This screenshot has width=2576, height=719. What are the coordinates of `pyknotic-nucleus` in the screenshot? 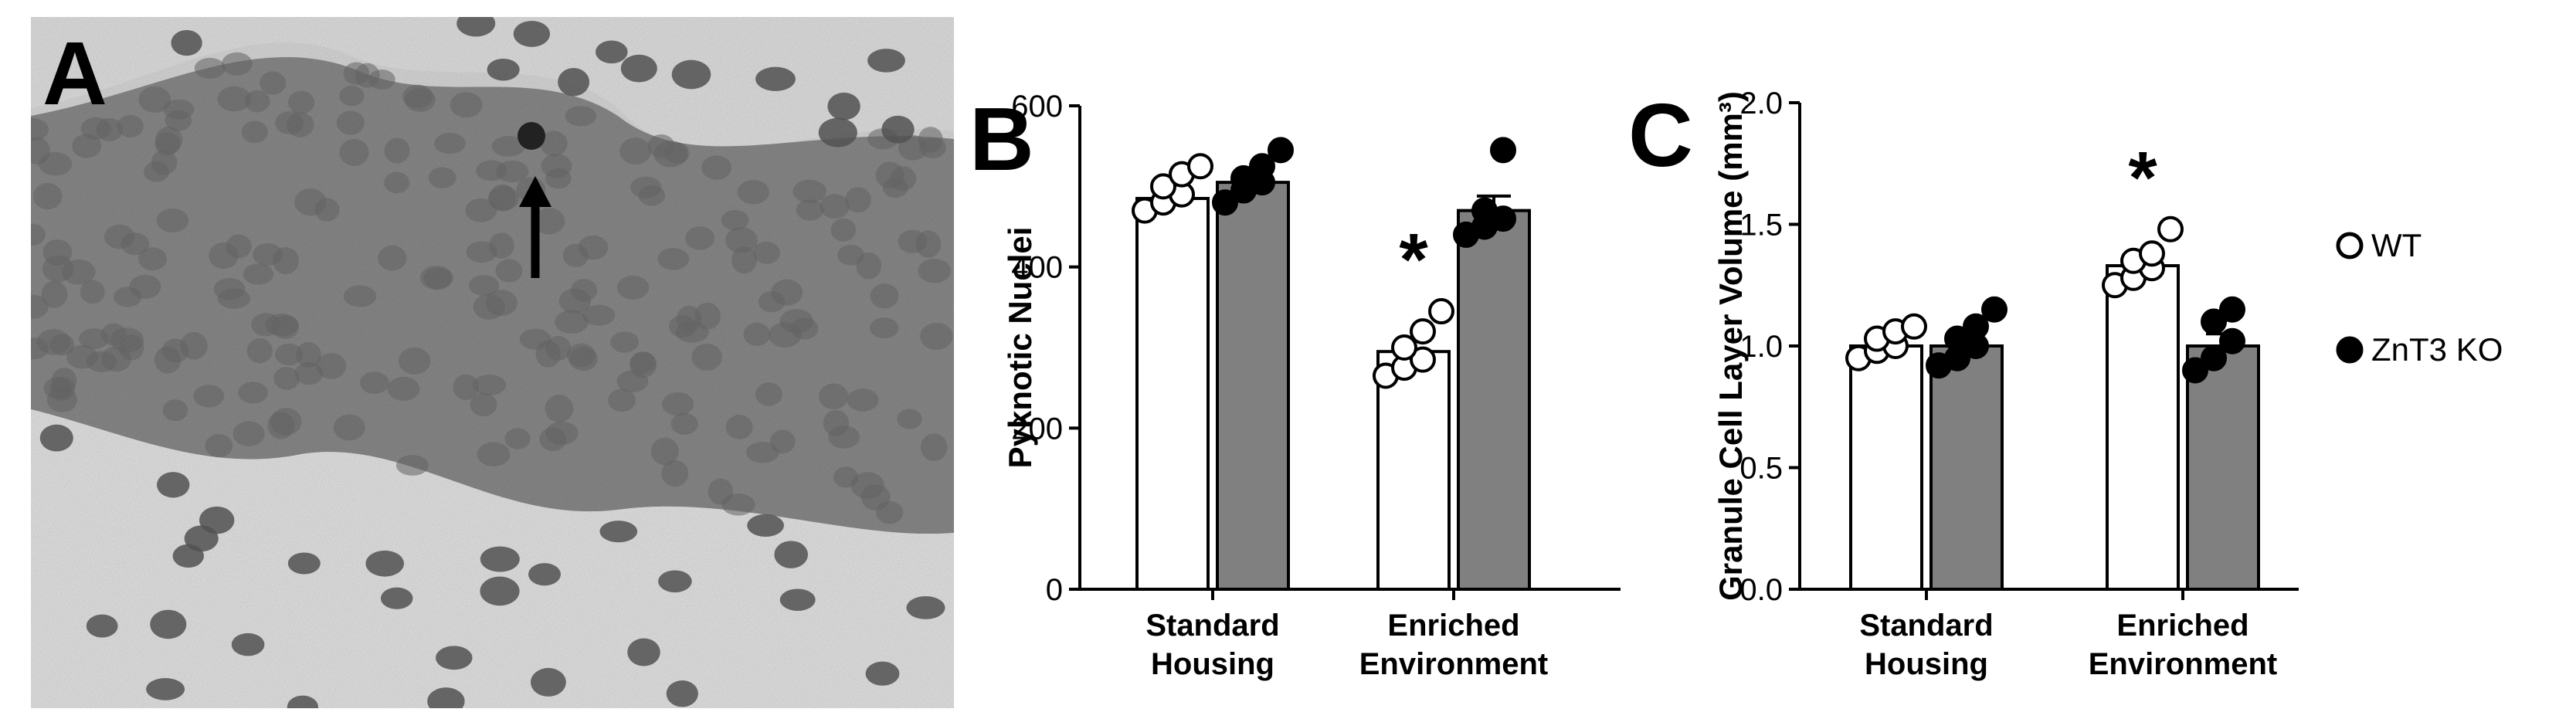 It's located at (531, 136).